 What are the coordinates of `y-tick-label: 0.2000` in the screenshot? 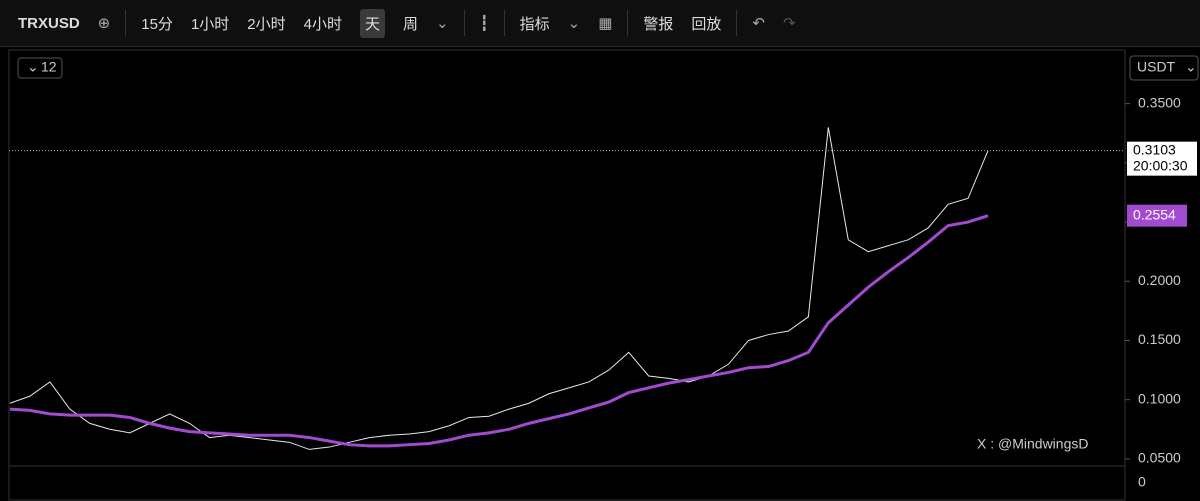 It's located at (1159, 280).